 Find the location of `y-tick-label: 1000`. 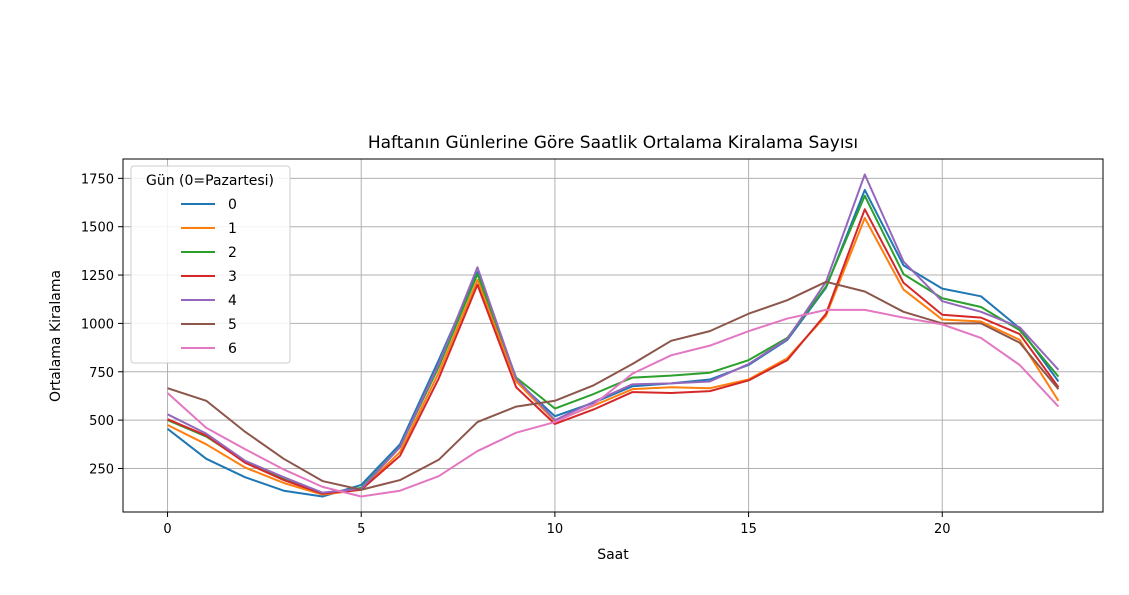

y-tick-label: 1000 is located at coordinates (97, 324).